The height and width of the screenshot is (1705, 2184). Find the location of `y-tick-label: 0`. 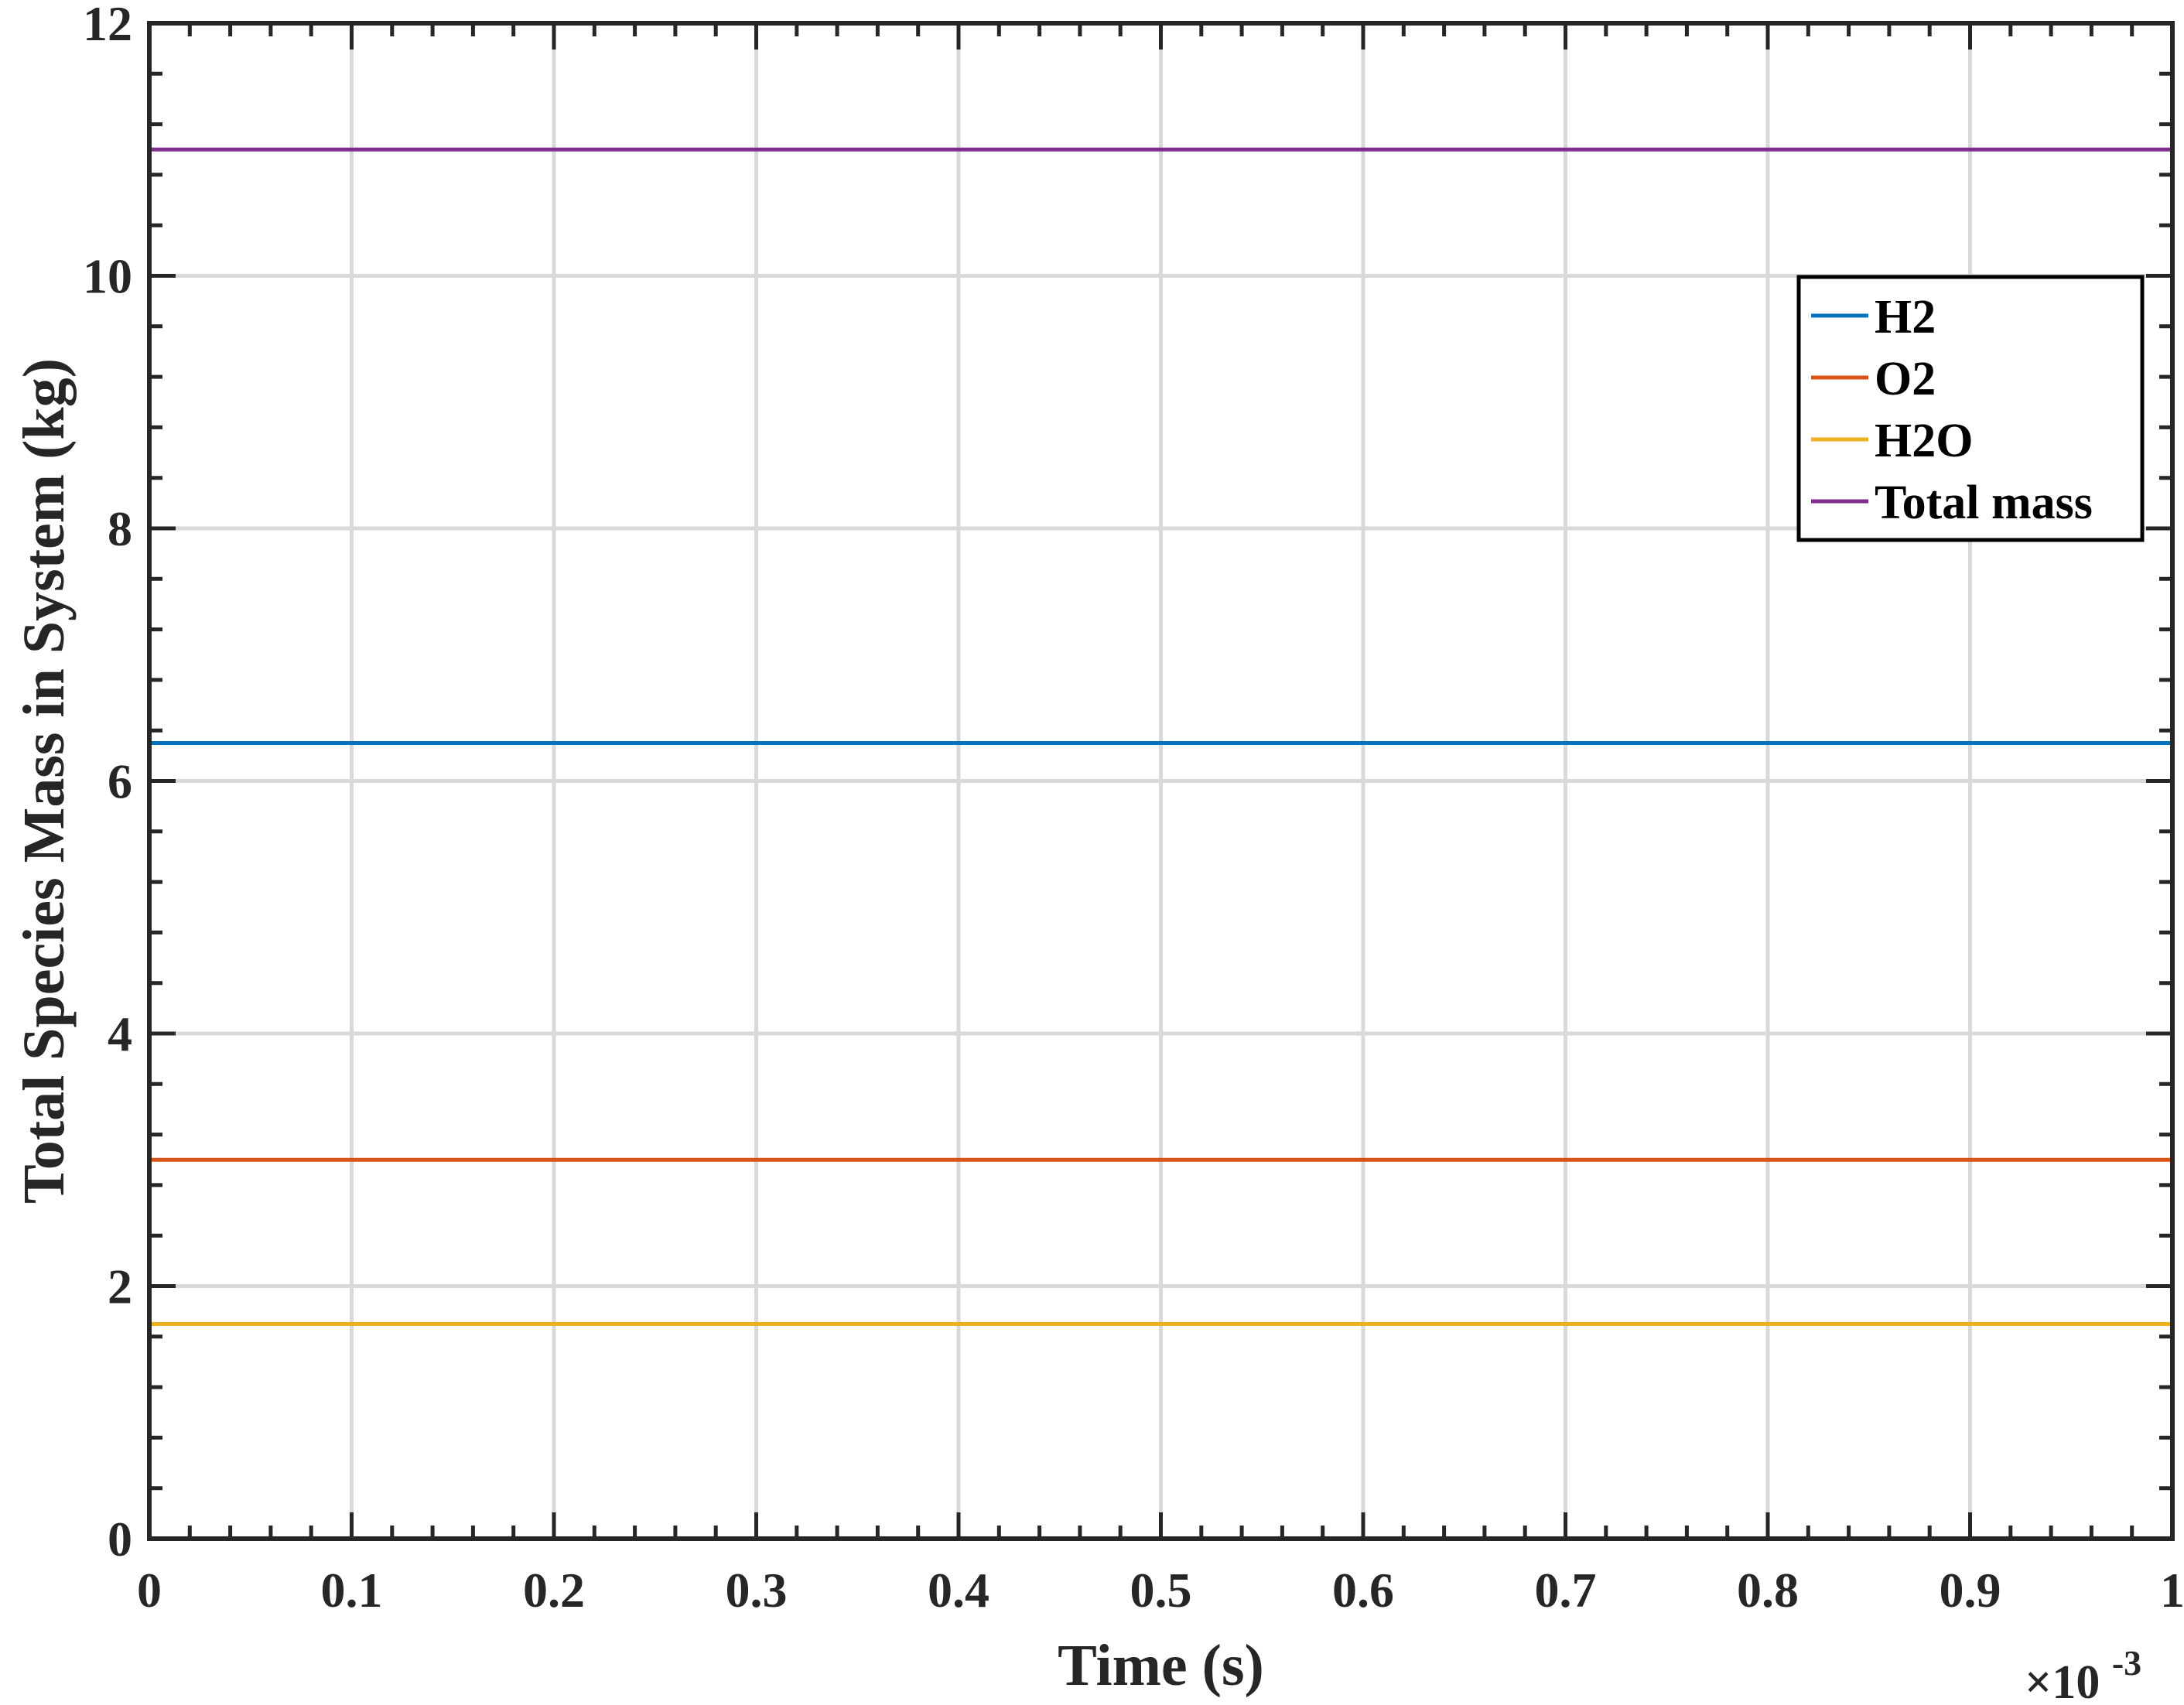

y-tick-label: 0 is located at coordinates (120, 1540).